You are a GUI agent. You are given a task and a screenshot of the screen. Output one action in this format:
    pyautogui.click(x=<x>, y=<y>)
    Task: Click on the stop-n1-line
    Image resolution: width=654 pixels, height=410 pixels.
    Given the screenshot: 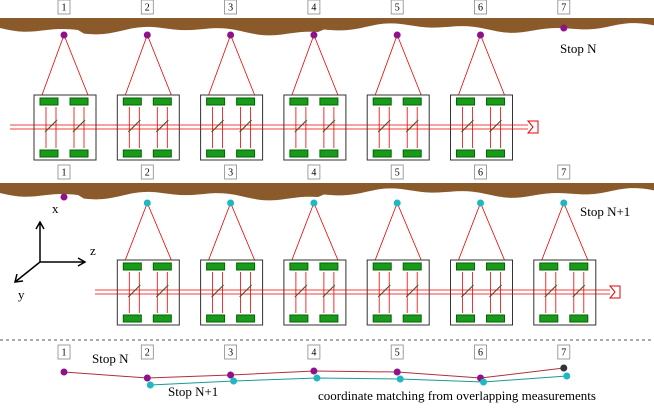 What is the action you would take?
    pyautogui.click(x=358, y=380)
    